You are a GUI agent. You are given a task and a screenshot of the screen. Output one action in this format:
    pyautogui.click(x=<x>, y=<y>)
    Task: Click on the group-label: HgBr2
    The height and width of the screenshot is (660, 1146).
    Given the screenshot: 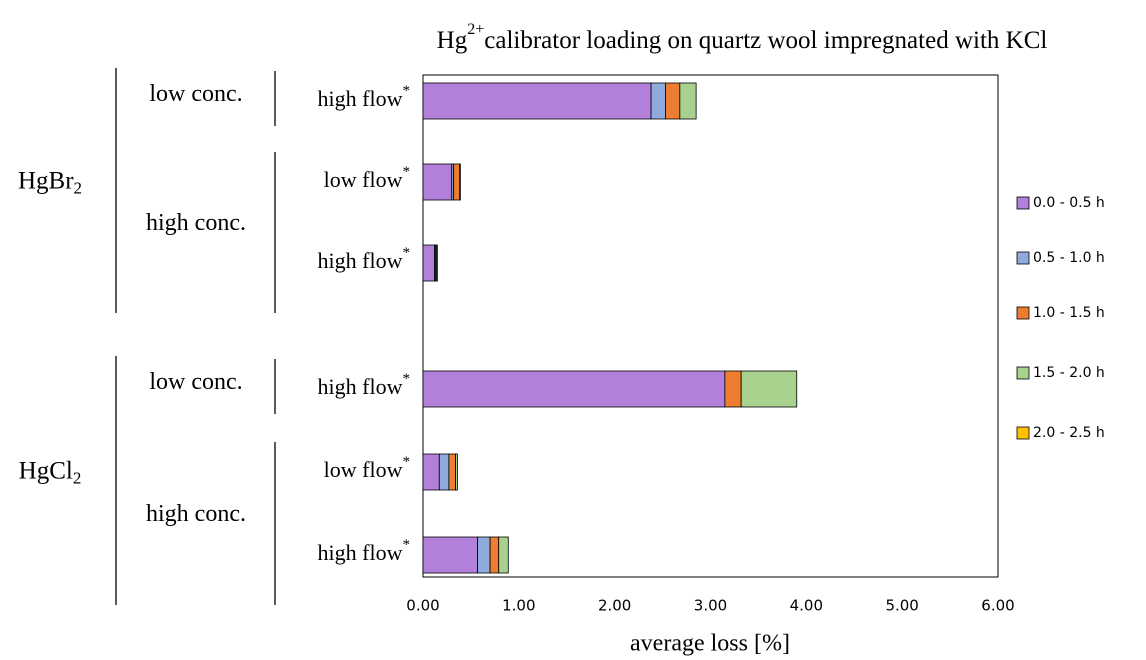 What is the action you would take?
    pyautogui.click(x=50, y=182)
    